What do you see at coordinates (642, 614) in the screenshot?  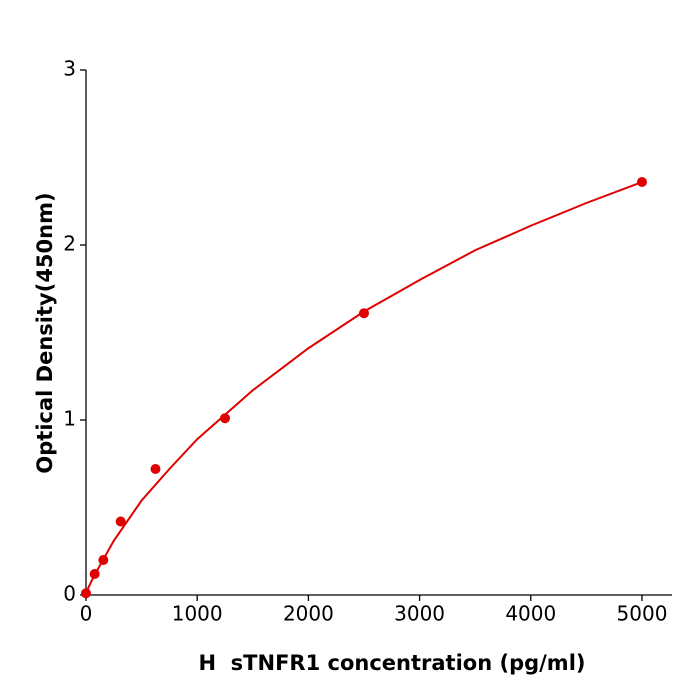 I see `x-tick-label: 5000` at bounding box center [642, 614].